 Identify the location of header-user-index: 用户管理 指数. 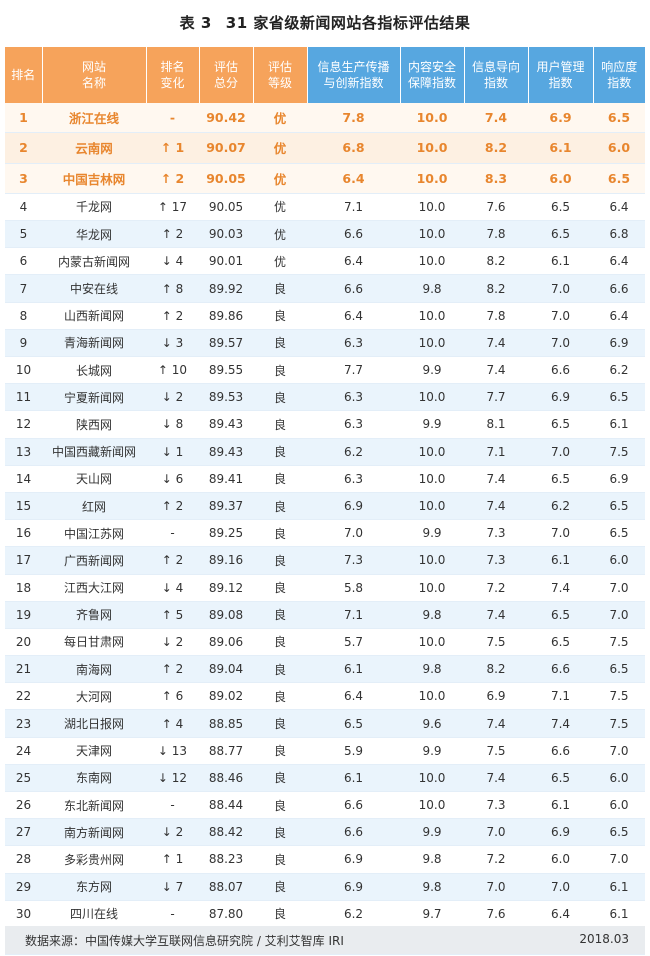
(561, 75).